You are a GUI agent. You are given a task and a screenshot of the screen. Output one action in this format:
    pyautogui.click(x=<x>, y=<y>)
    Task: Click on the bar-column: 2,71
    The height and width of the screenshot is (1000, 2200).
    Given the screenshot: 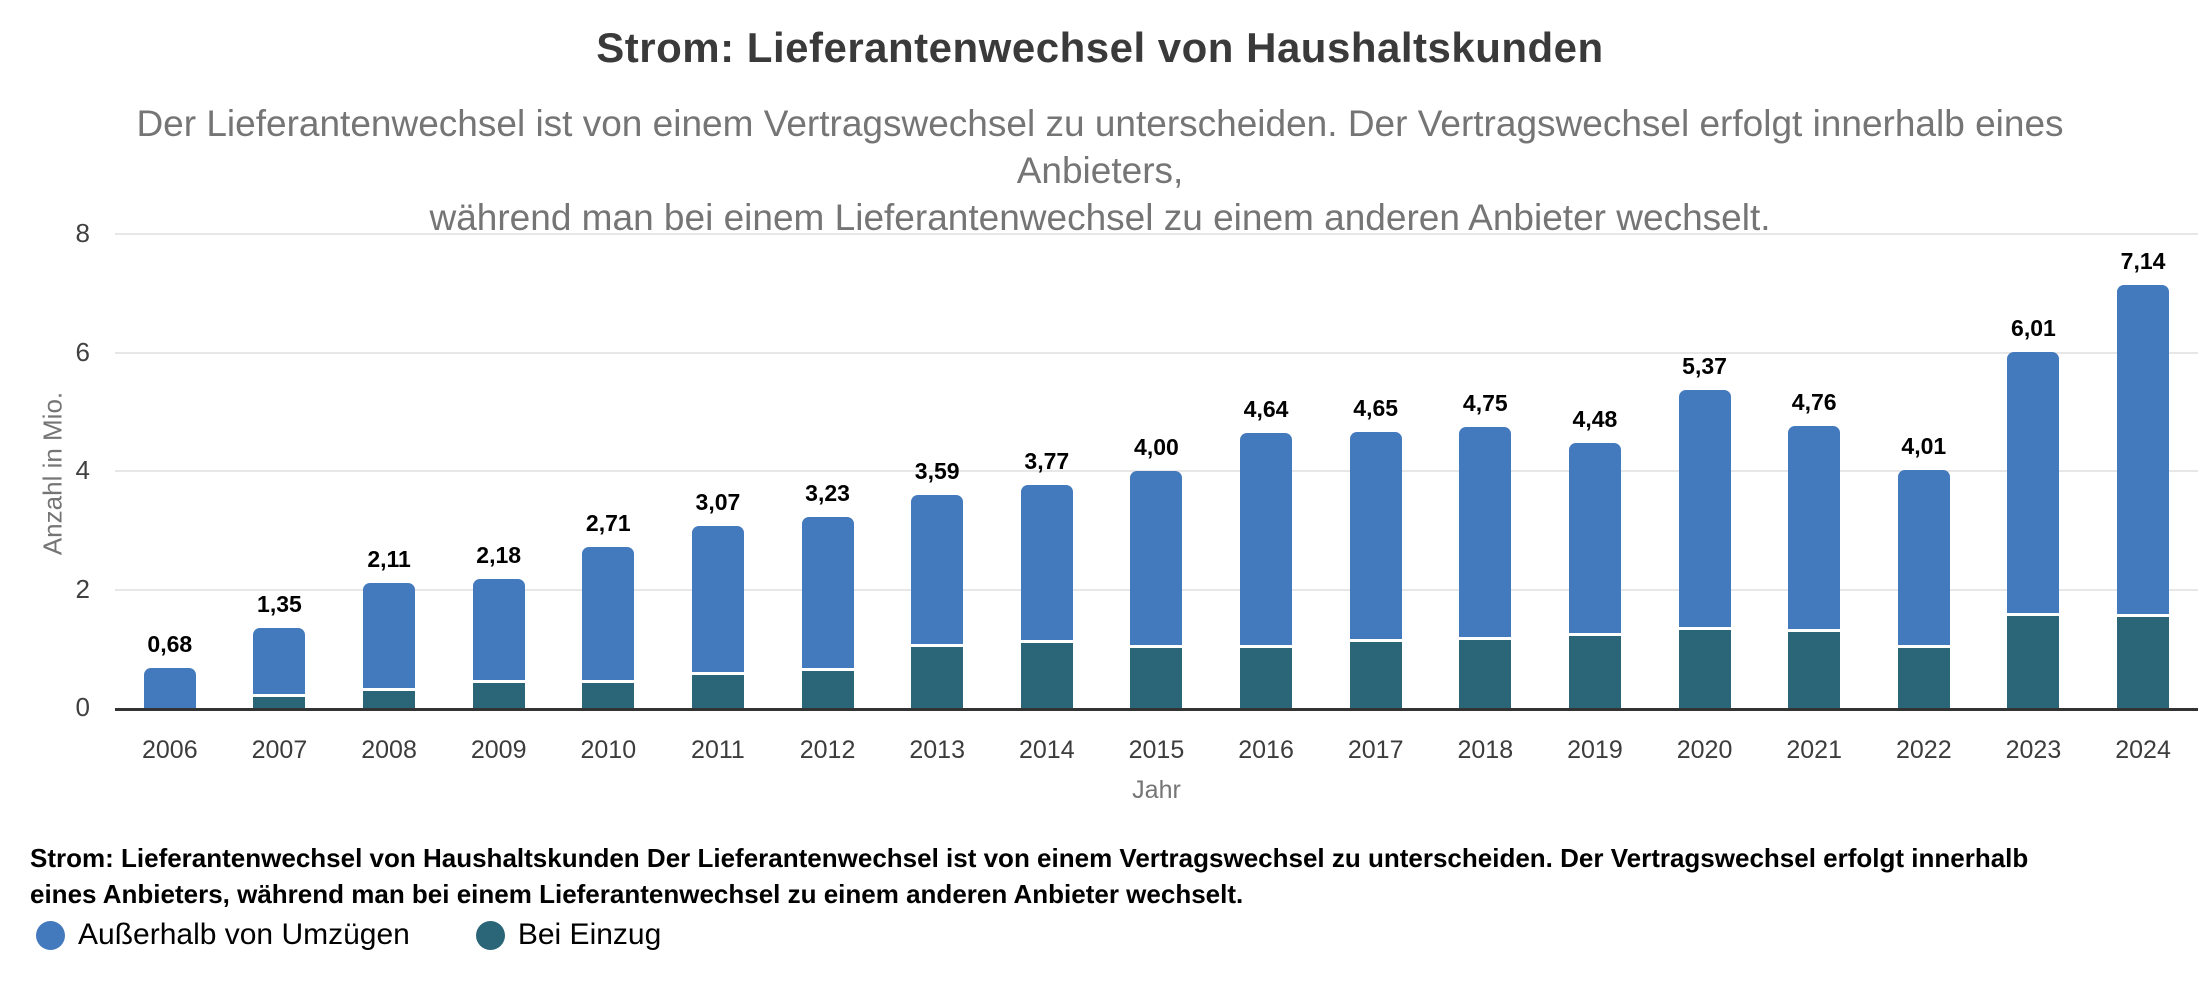 What is the action you would take?
    pyautogui.click(x=609, y=609)
    